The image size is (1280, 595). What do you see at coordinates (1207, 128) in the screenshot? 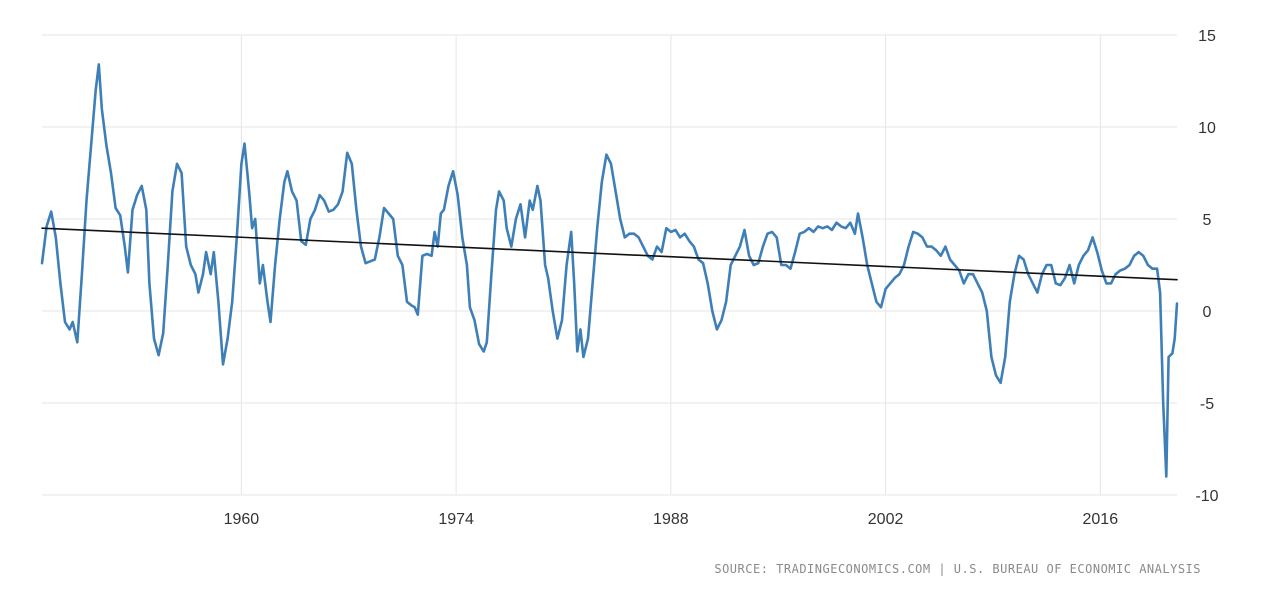
I see `y-tick-label: 10` at bounding box center [1207, 128].